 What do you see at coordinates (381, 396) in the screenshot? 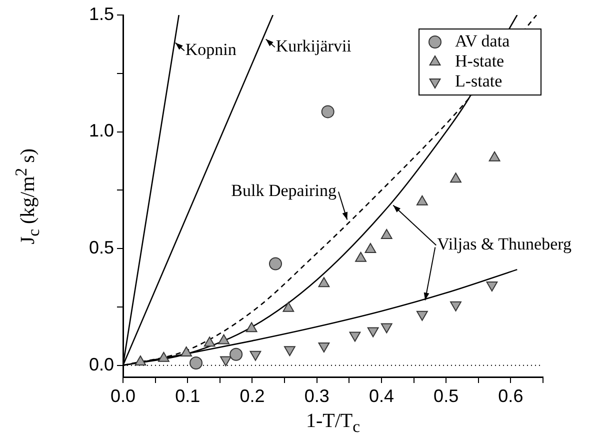
I see `x-tick-label: 0.4` at bounding box center [381, 396].